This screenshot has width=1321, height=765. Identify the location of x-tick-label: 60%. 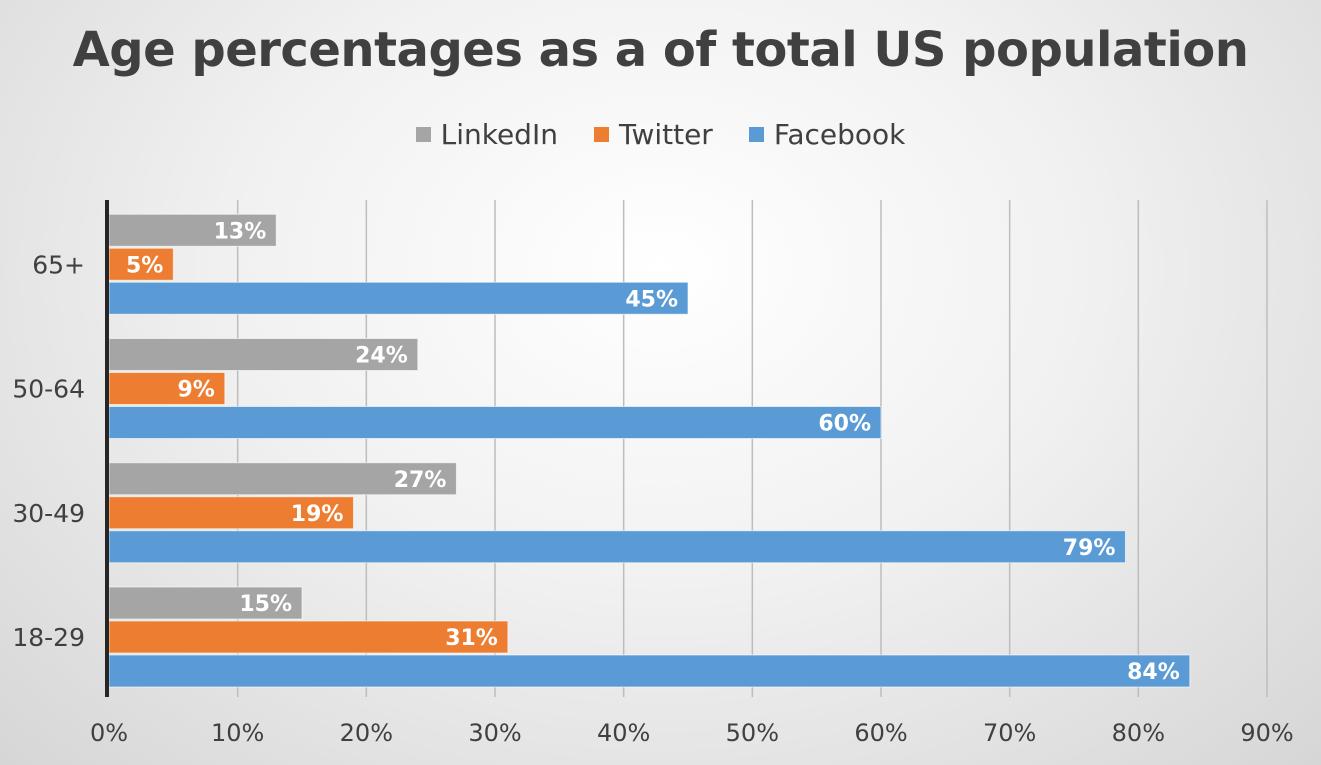
(880, 733).